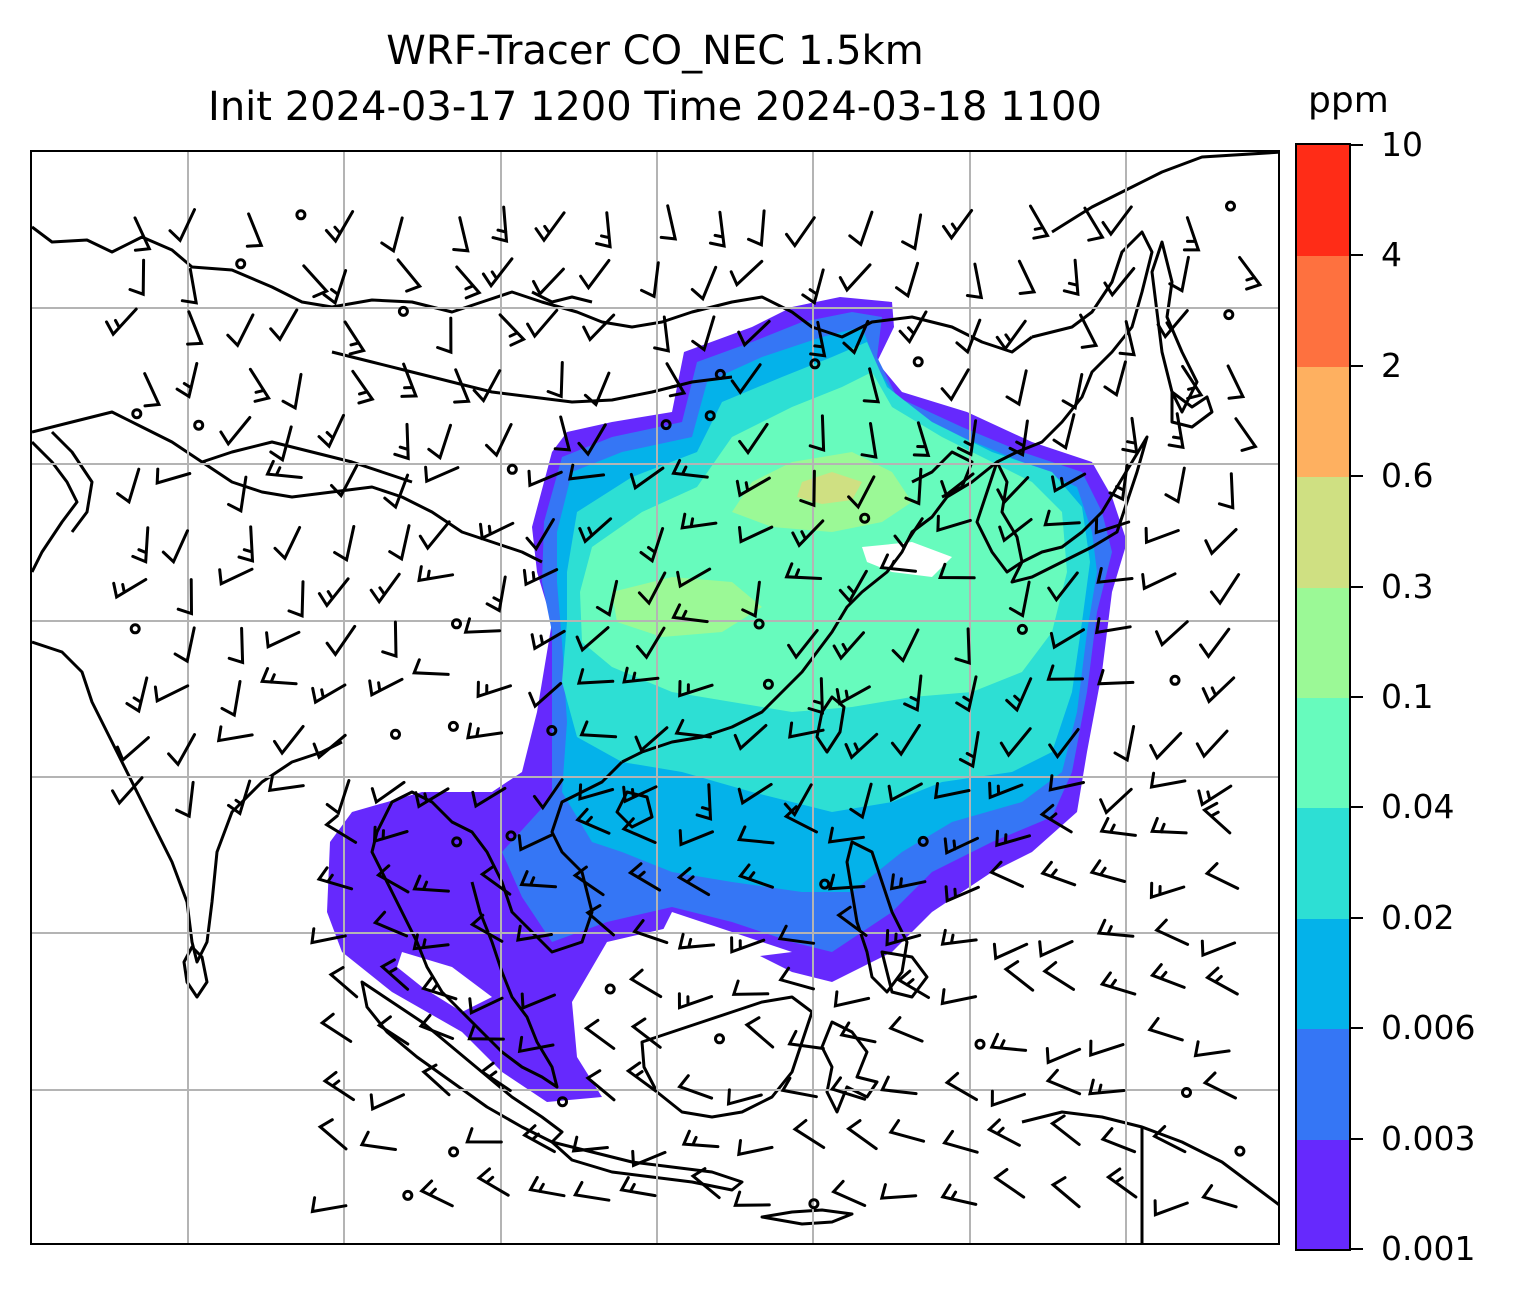 This screenshot has width=1528, height=1306. Describe the element at coordinates (307, 462) in the screenshot. I see `border-himalaya` at that location.